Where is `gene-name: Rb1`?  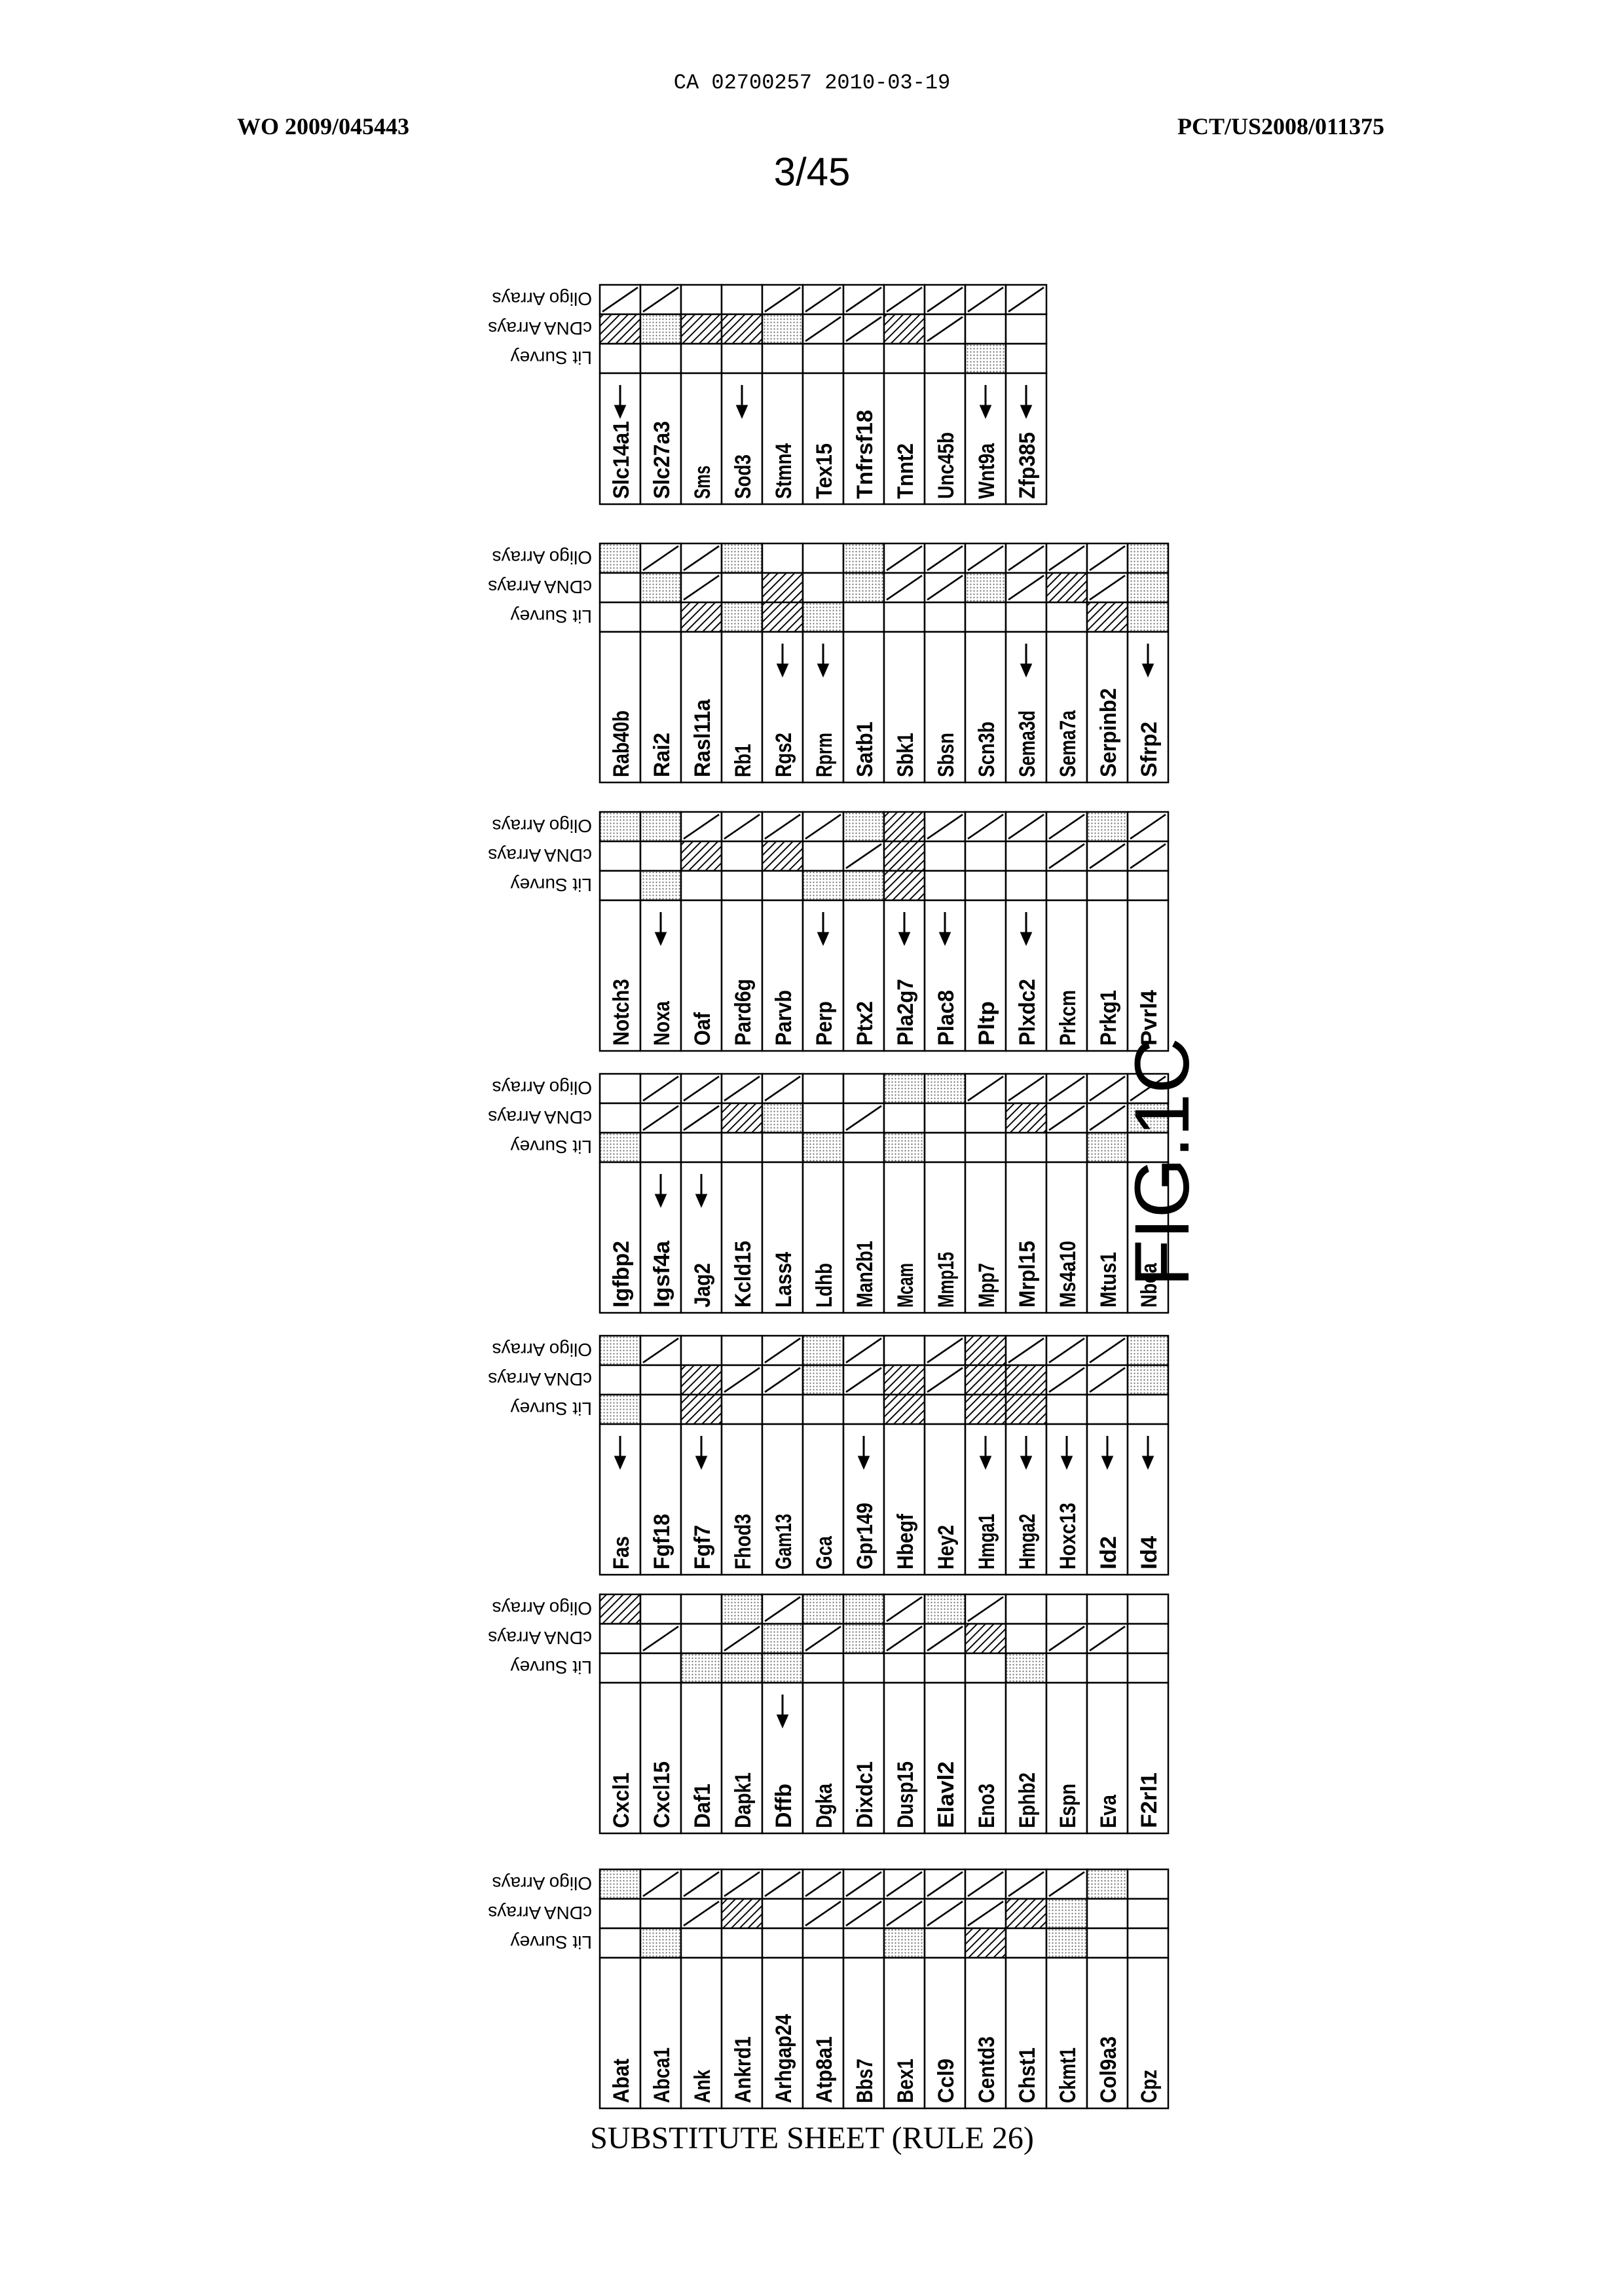
gene-name: Rb1 is located at coordinates (743, 760).